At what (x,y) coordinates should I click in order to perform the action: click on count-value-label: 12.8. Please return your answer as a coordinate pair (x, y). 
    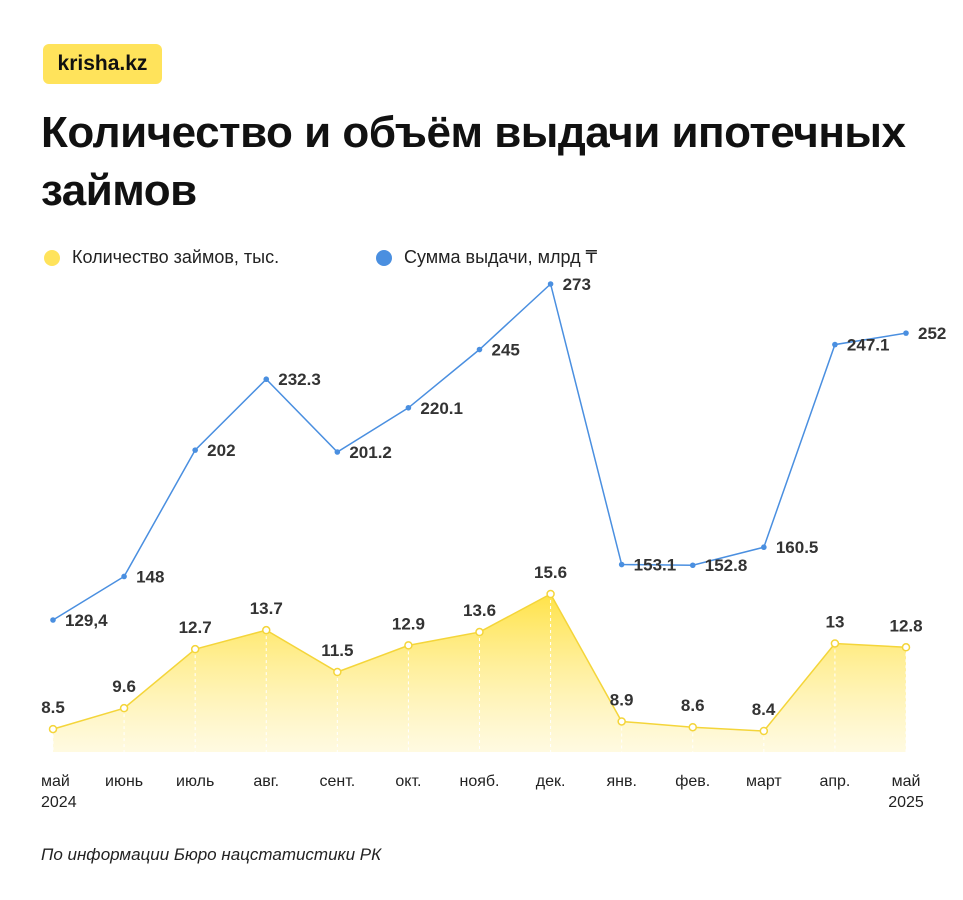
    Looking at the image, I should click on (906, 625).